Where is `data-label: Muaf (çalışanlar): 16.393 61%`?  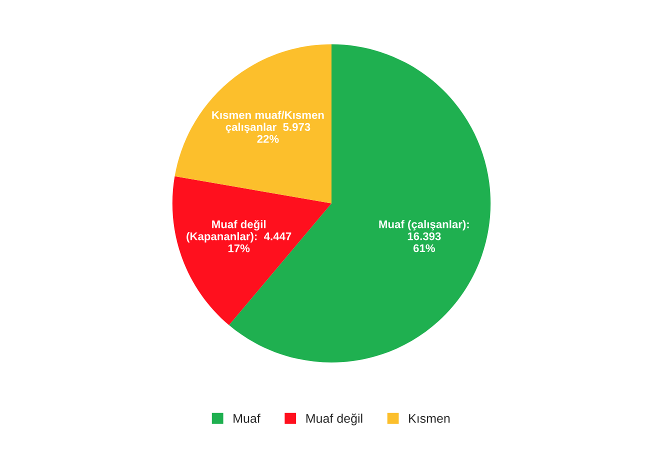
data-label: Muaf (çalışanlar): 16.393 61% is located at coordinates (424, 236).